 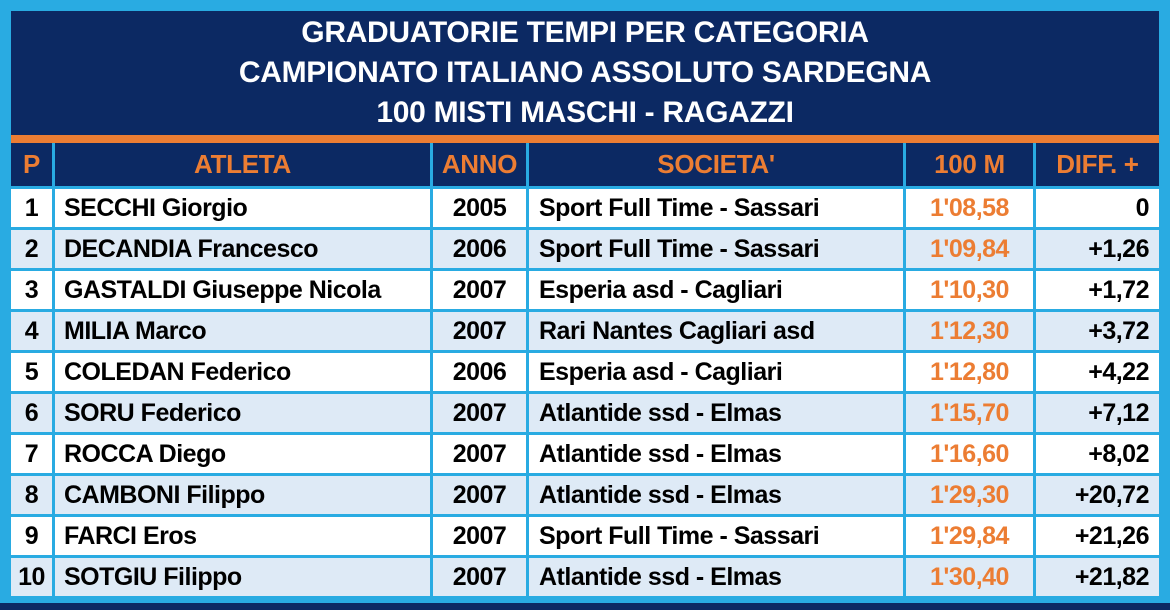 What do you see at coordinates (31, 331) in the screenshot?
I see `cell-position: 4` at bounding box center [31, 331].